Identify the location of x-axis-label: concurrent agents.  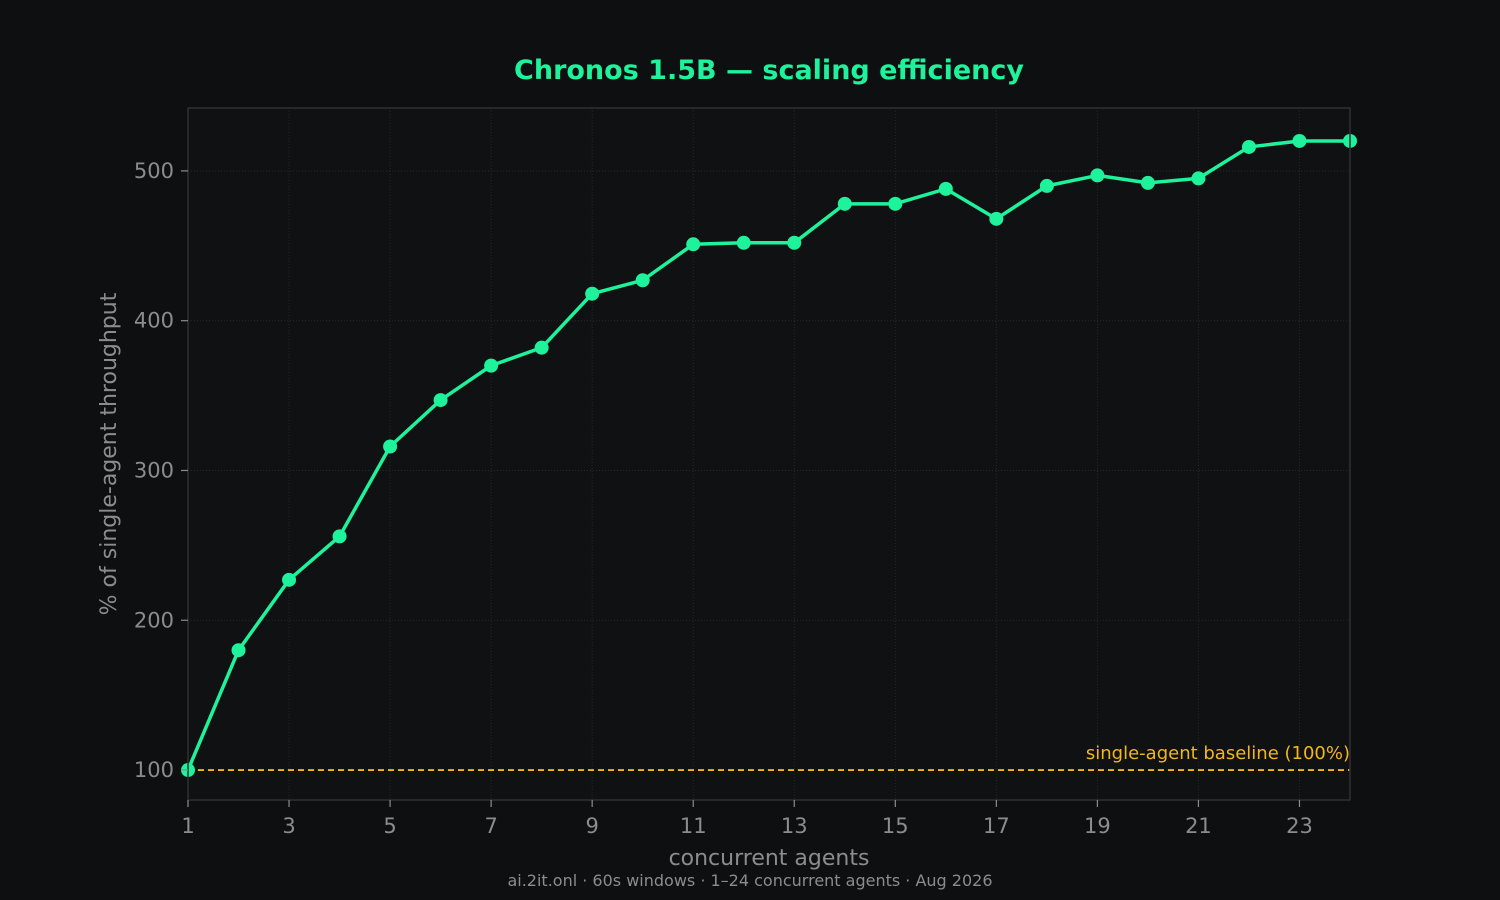
(769, 858).